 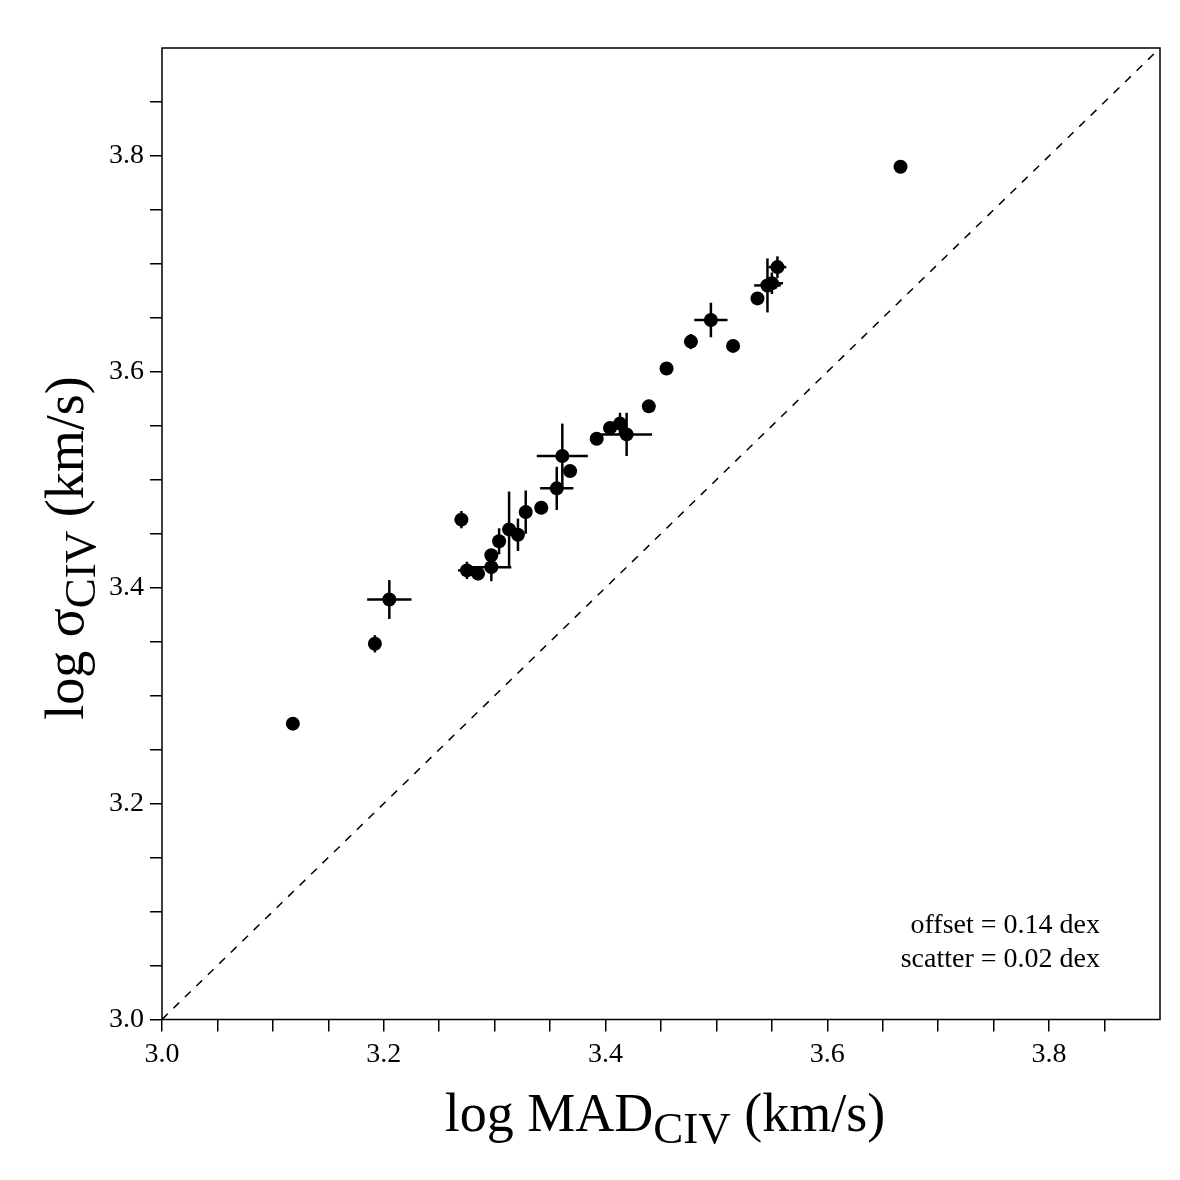 I want to click on y-tick-label: 3.0, so click(x=126, y=1017).